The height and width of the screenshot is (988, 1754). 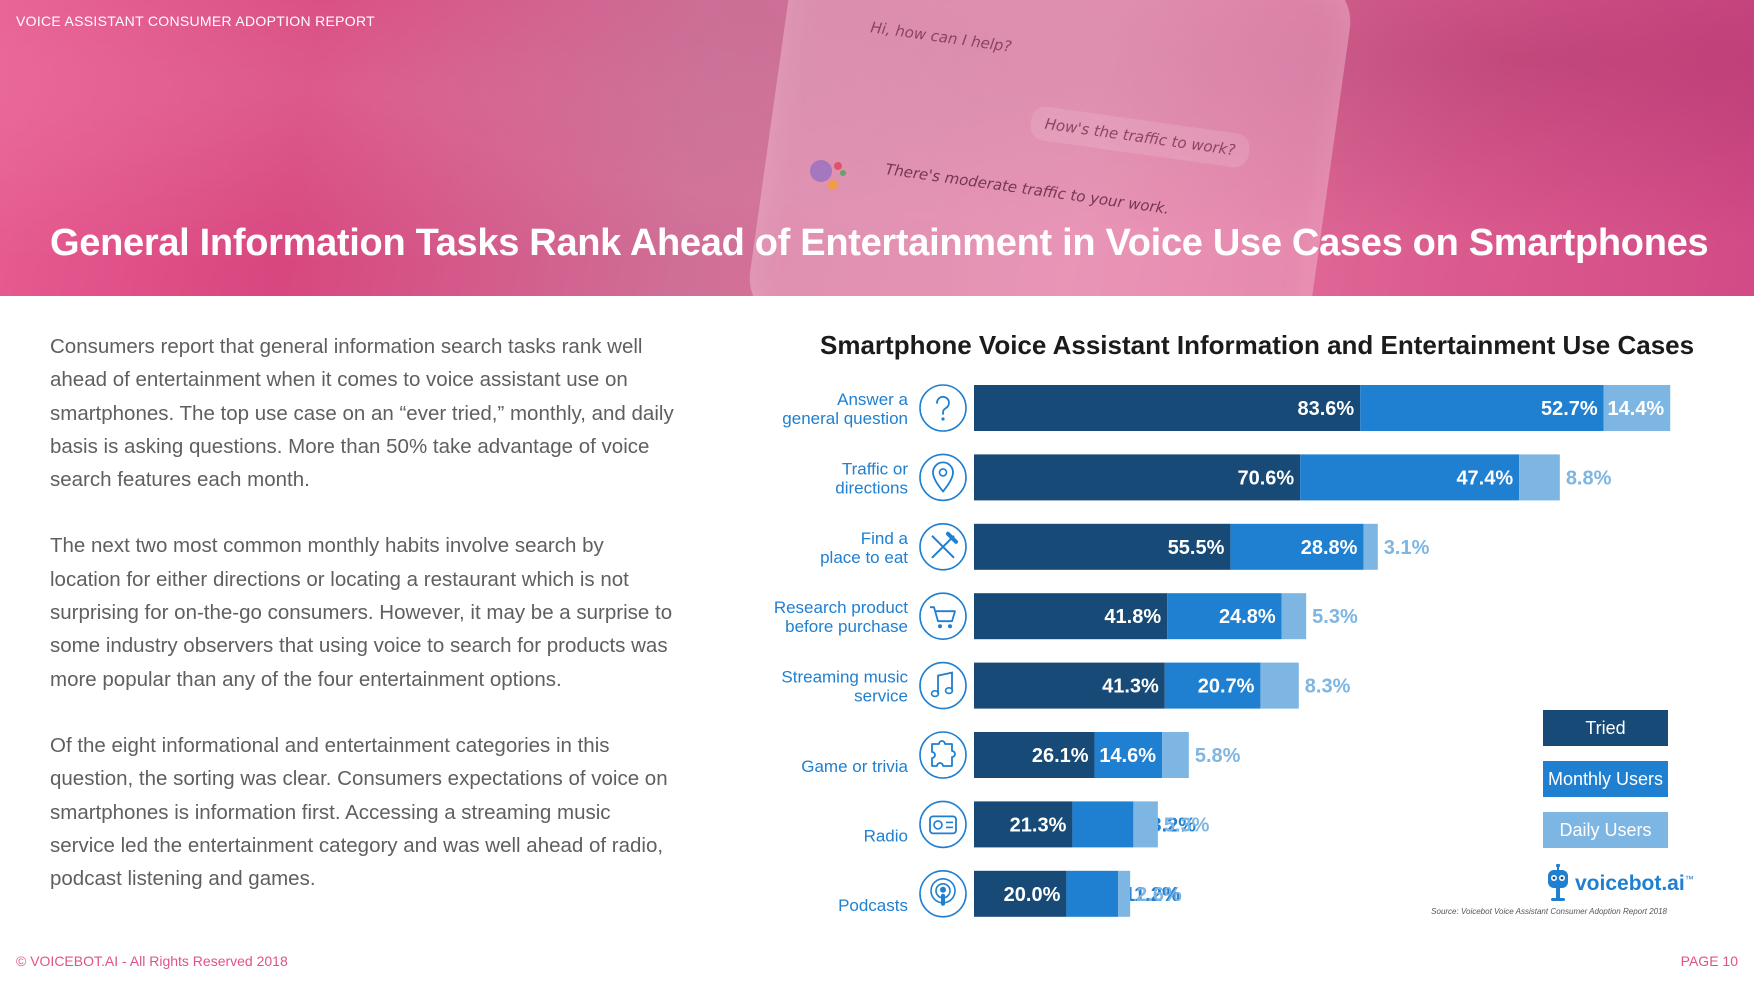 What do you see at coordinates (943, 477) in the screenshot?
I see `location-pin-icon` at bounding box center [943, 477].